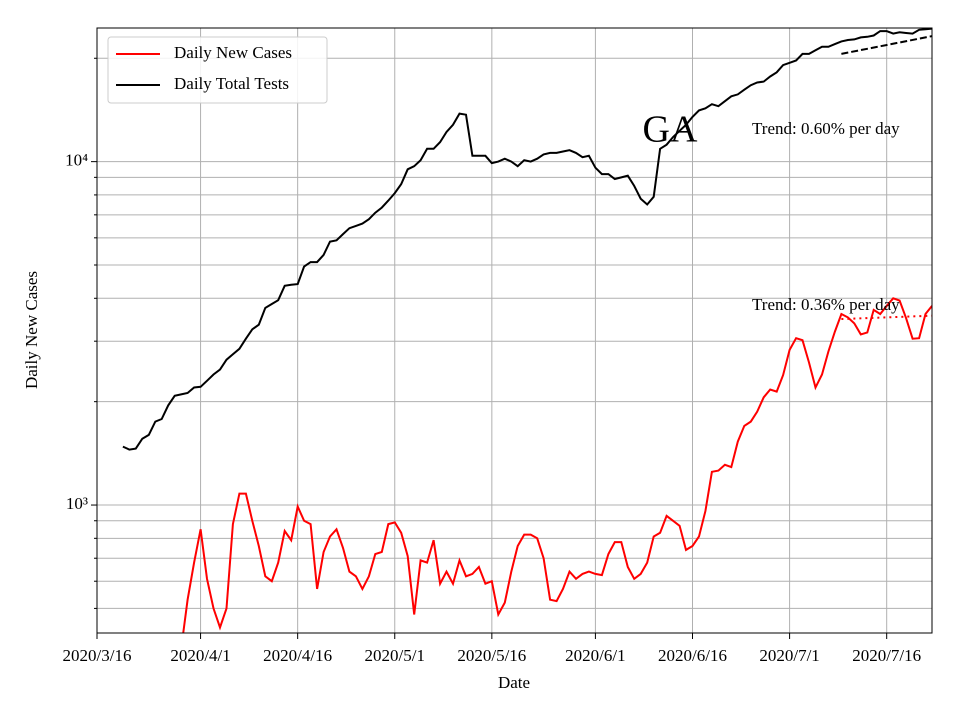 The width and height of the screenshot is (960, 720). I want to click on legend-label: Daily New Cases, so click(233, 52).